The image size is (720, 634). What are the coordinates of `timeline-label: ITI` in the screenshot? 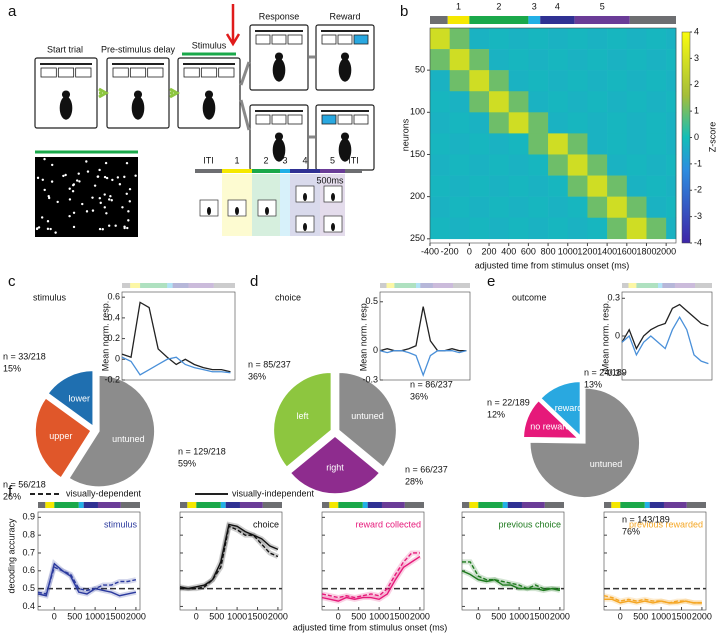 It's located at (208, 160).